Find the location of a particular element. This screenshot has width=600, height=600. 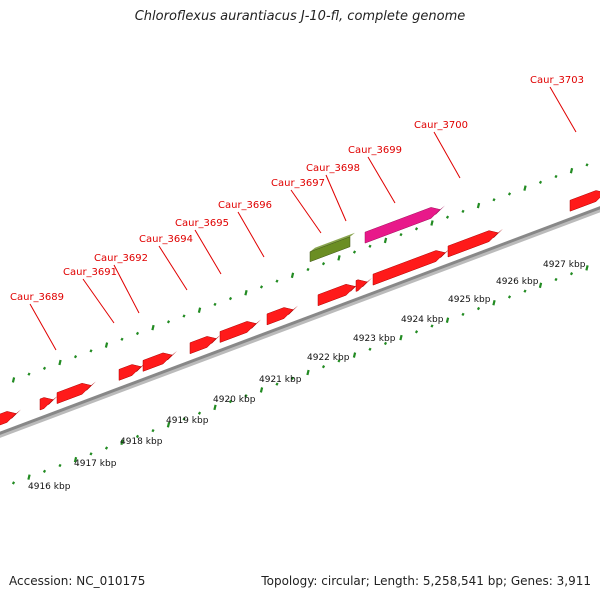

gene-label: Caur_3703 is located at coordinates (557, 80).